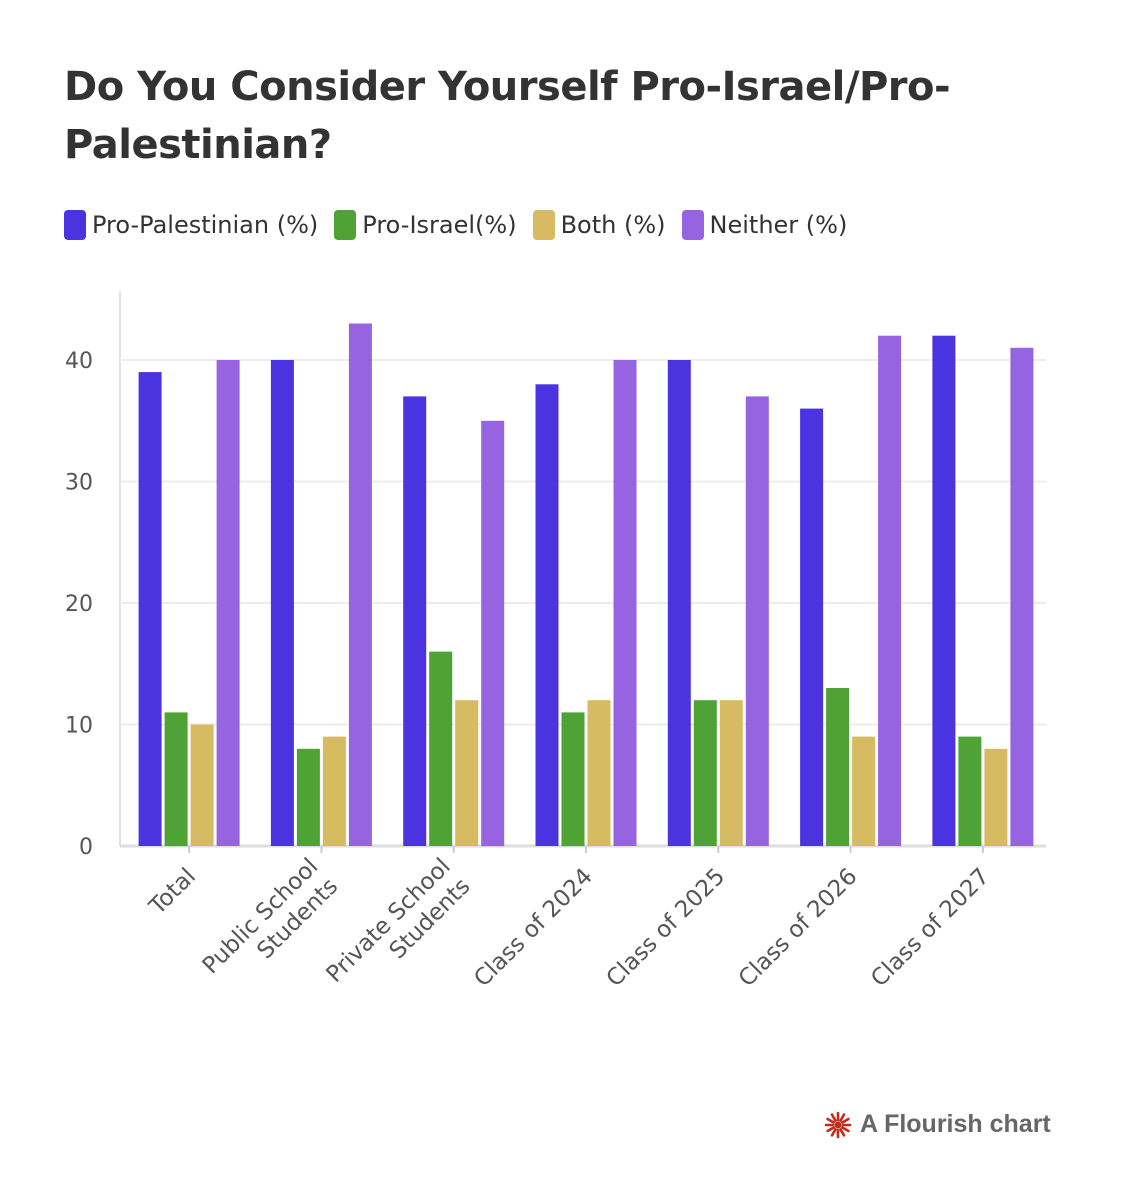 The image size is (1136, 1200). I want to click on x-tick-label-3: Private SchoolStudents, so click(398, 931).